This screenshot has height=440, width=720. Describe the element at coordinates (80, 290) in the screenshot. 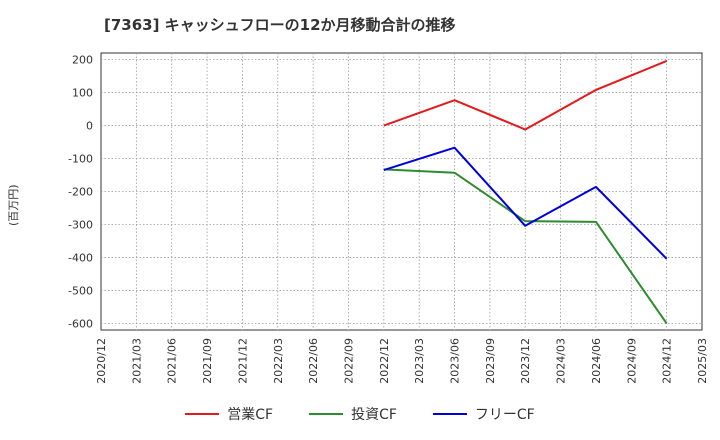

I see `y-tick--500: -500` at that location.